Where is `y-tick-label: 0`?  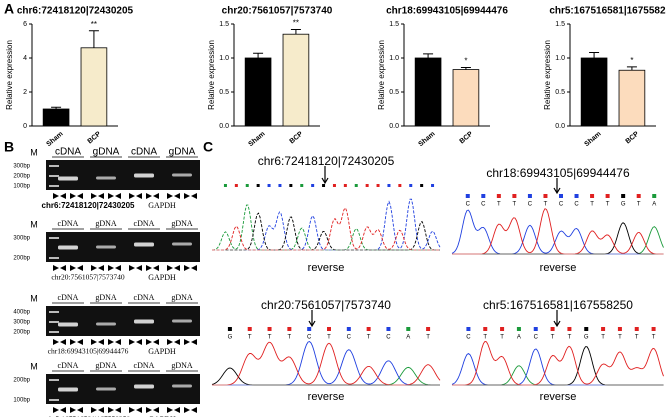 y-tick-label: 0 is located at coordinates (25, 126).